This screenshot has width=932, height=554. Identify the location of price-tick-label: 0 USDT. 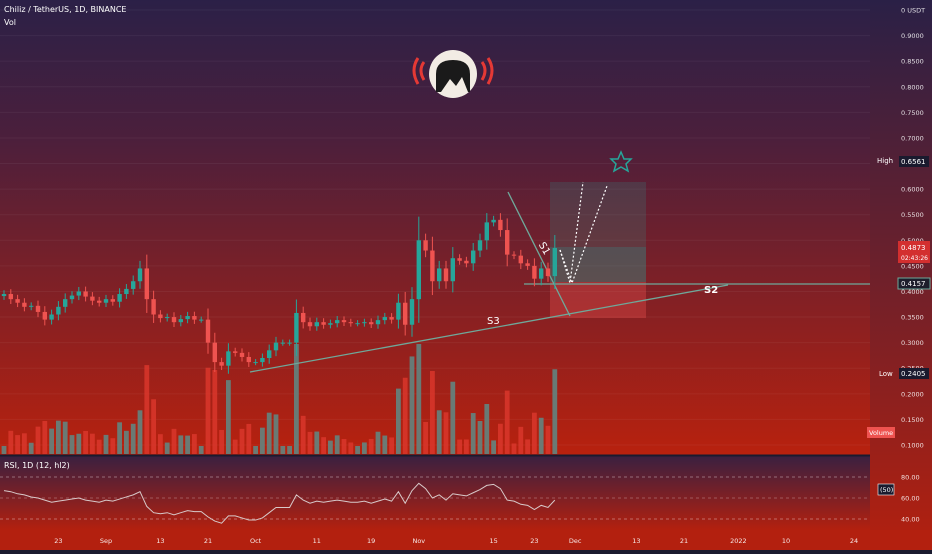
(913, 11).